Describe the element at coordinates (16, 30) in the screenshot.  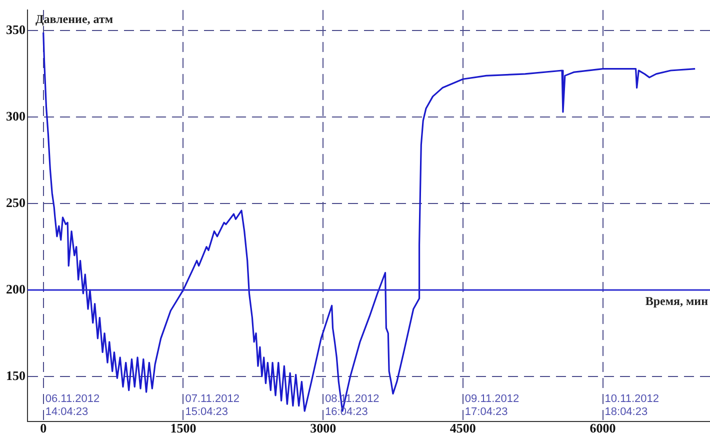
I see `y-tick-label: 350` at that location.